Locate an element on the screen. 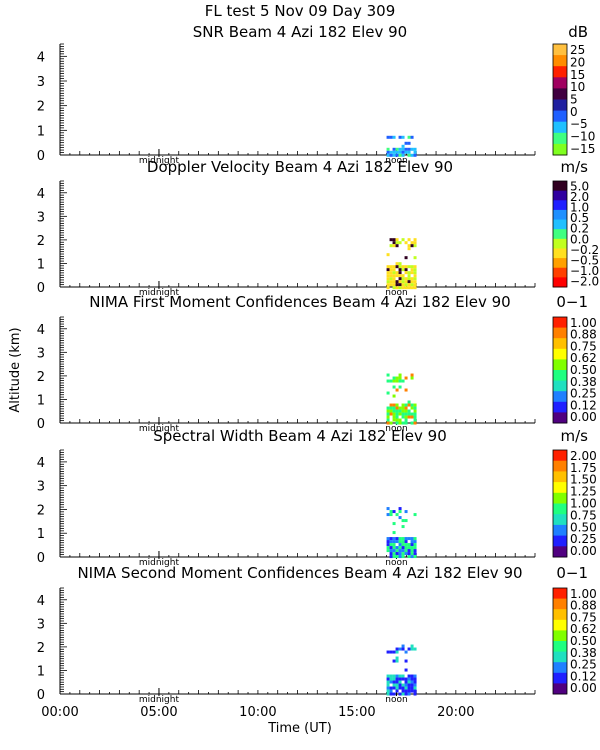 Image resolution: width=600 pixels, height=750 pixels. colorbar-label: 0.0 is located at coordinates (579, 239).